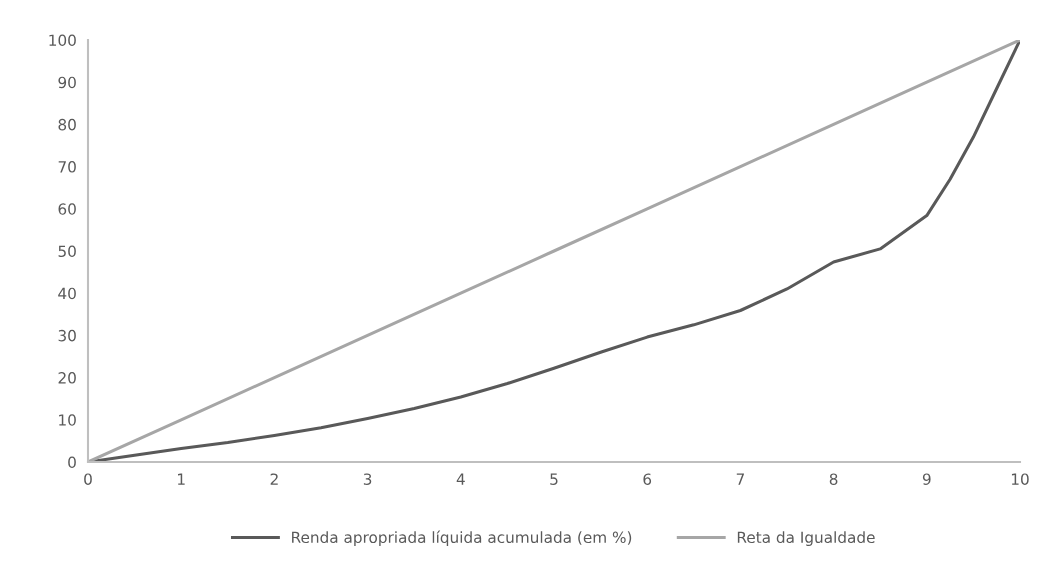 The width and height of the screenshot is (1056, 579). Describe the element at coordinates (740, 479) in the screenshot. I see `x-tick-label: 7` at that location.